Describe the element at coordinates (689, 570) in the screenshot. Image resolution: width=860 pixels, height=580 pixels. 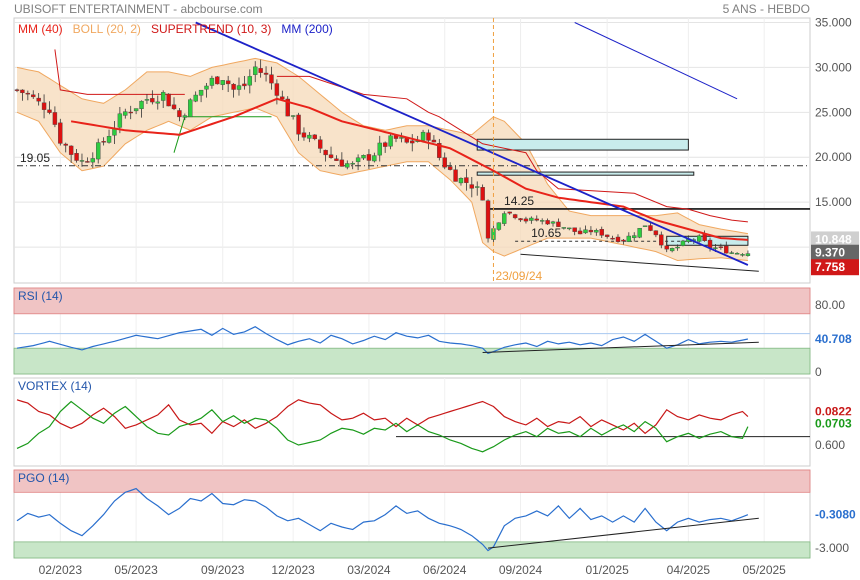
I see `x-tick-label: 04/2025` at that location.